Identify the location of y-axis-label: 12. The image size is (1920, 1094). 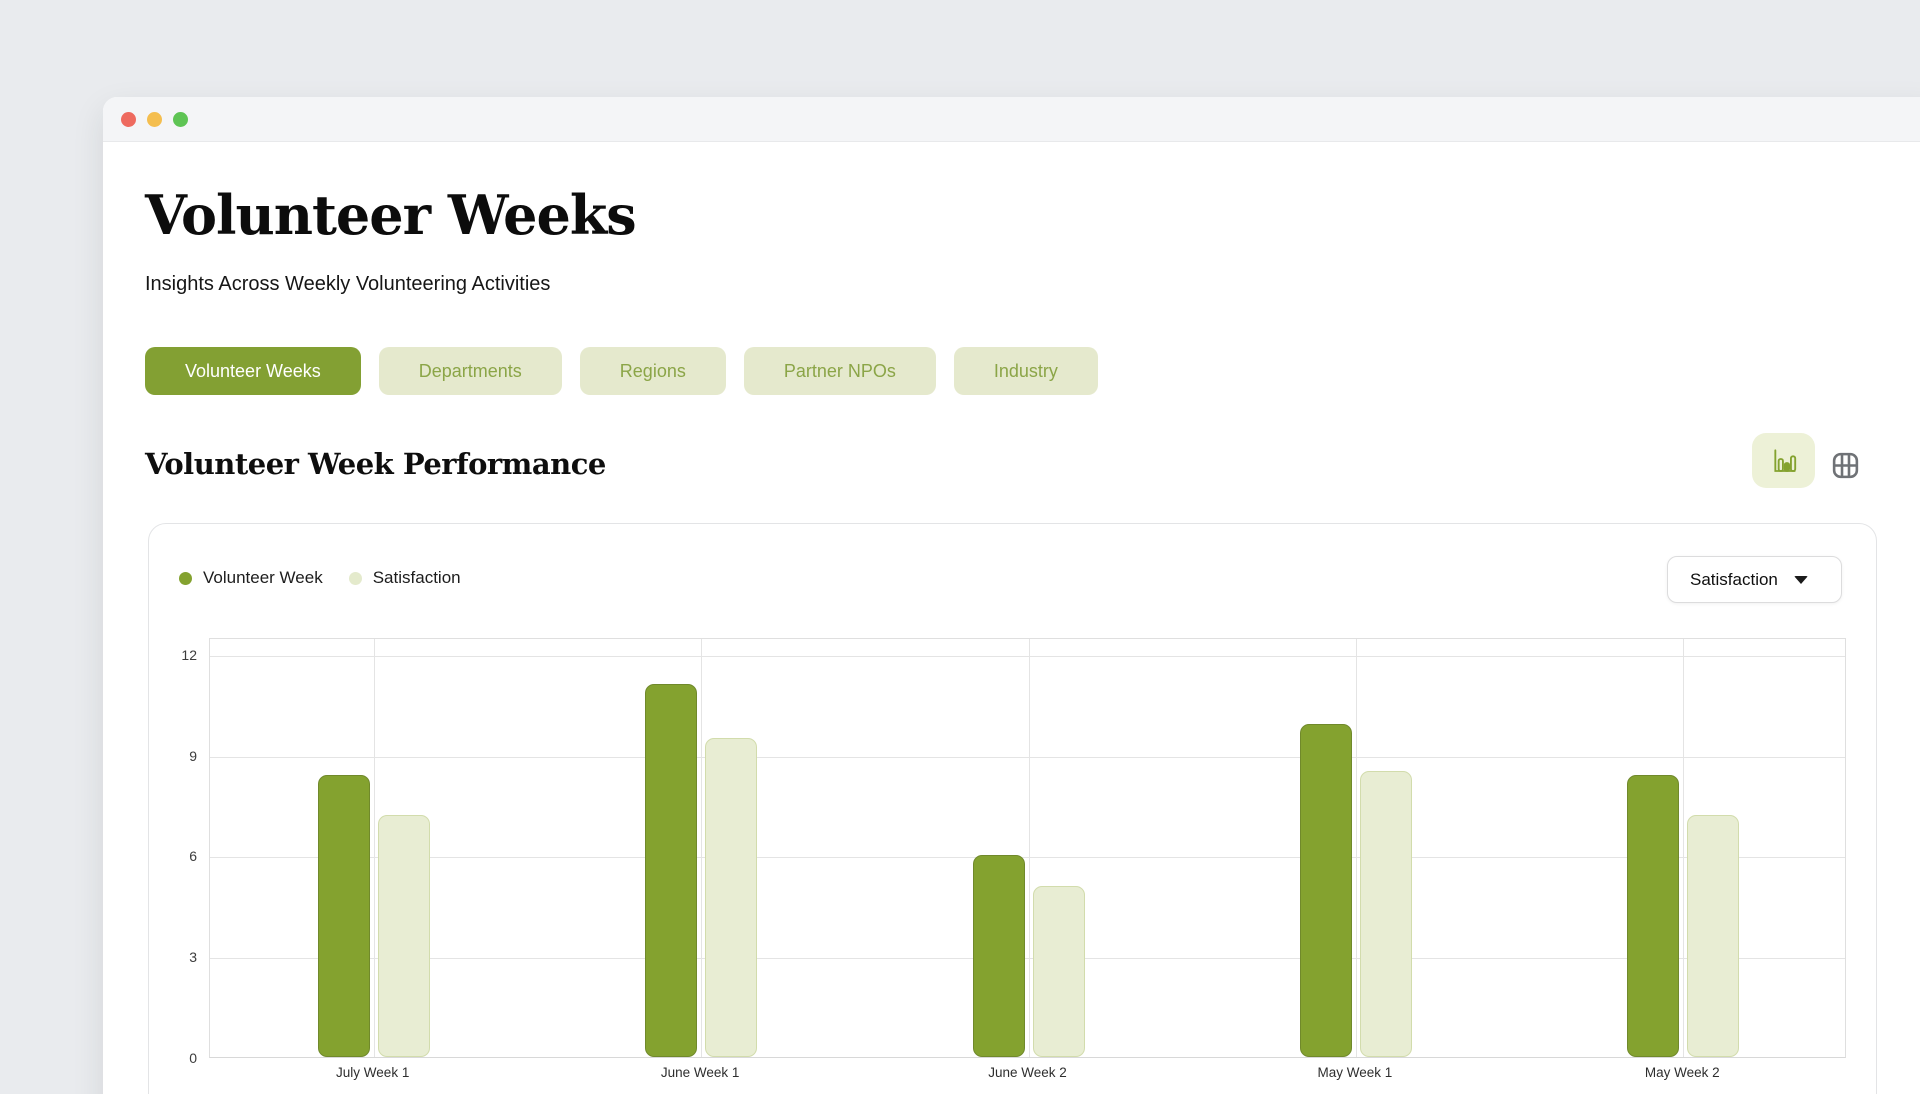
(189, 654).